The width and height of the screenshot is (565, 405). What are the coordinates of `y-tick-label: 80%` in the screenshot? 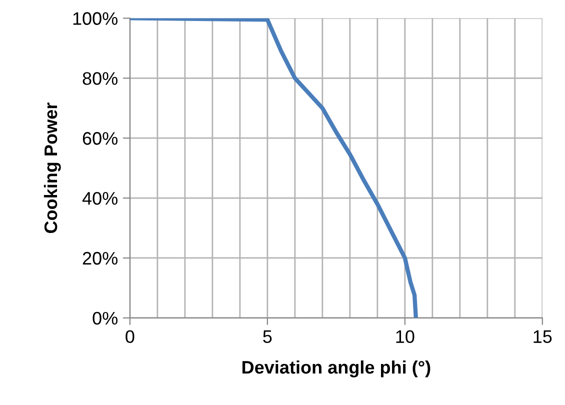 It's located at (100, 78).